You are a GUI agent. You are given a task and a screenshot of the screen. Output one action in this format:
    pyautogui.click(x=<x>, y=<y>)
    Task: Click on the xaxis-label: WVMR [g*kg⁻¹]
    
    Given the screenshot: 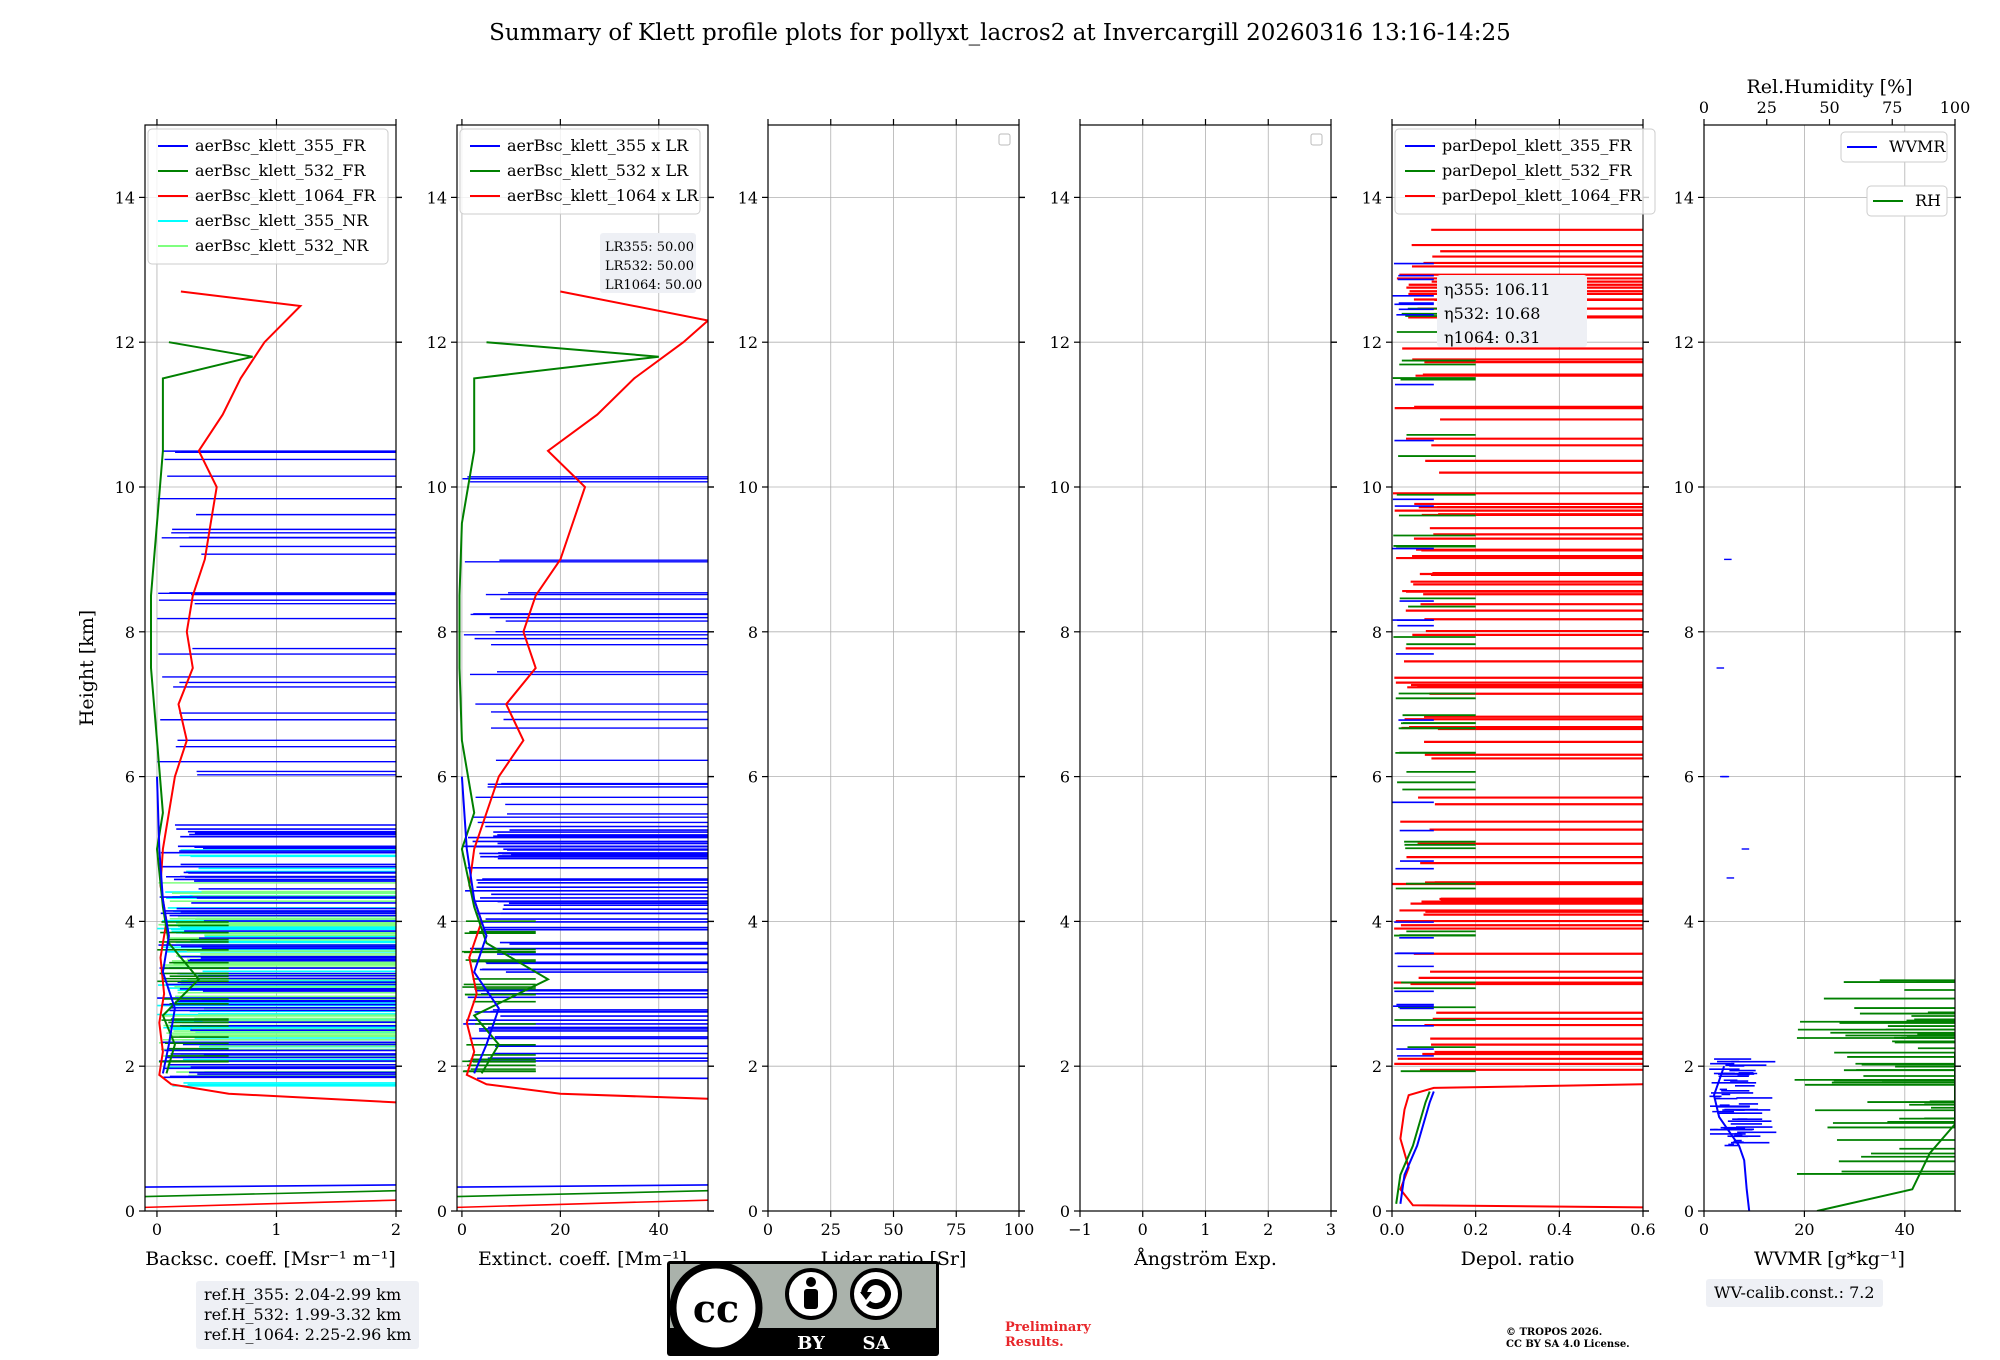 What is the action you would take?
    pyautogui.click(x=1829, y=1259)
    